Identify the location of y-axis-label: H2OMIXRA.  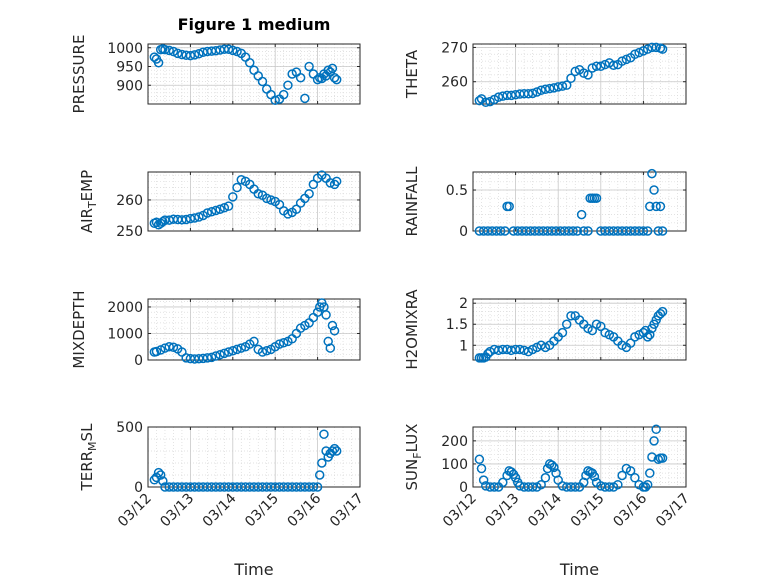
(412, 329).